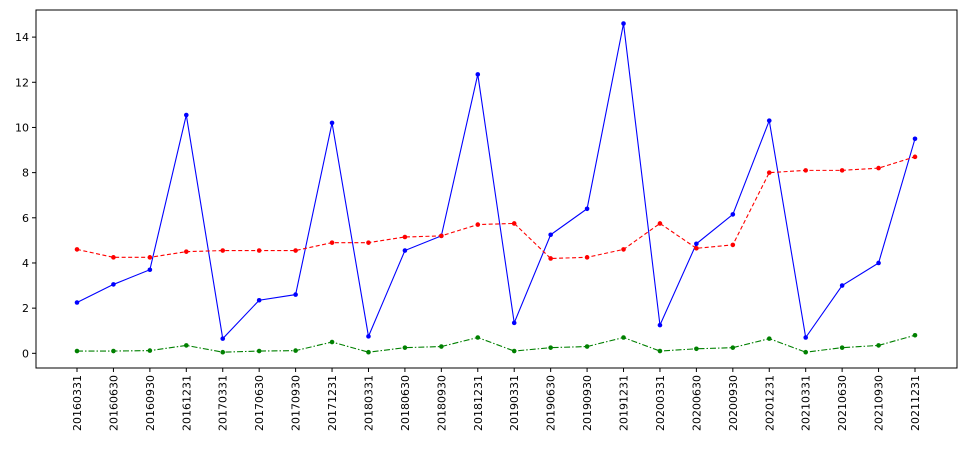 The height and width of the screenshot is (449, 973). I want to click on y-tick-label: 12, so click(22, 82).